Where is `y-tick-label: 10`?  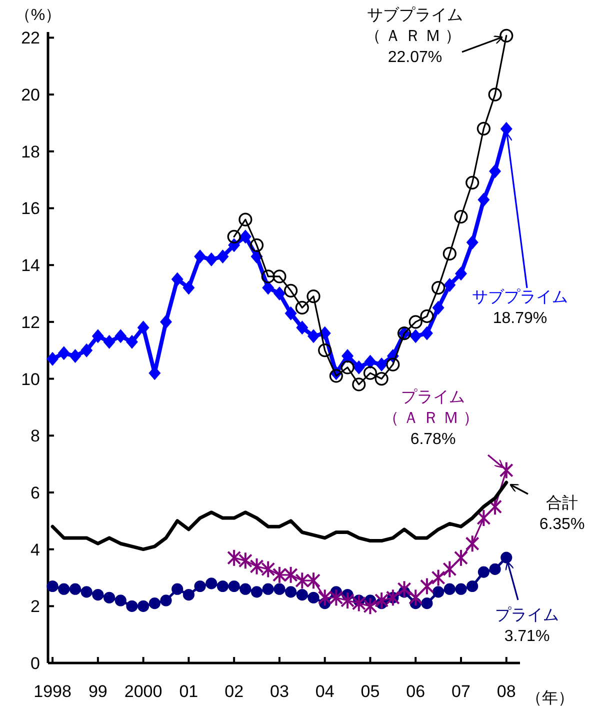 y-tick-label: 10 is located at coordinates (30, 379).